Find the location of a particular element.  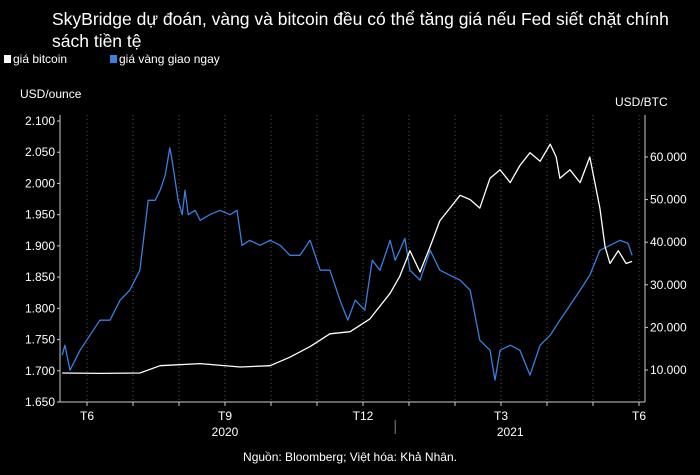

y-tick-label-left: 1.850 is located at coordinates (40, 277).